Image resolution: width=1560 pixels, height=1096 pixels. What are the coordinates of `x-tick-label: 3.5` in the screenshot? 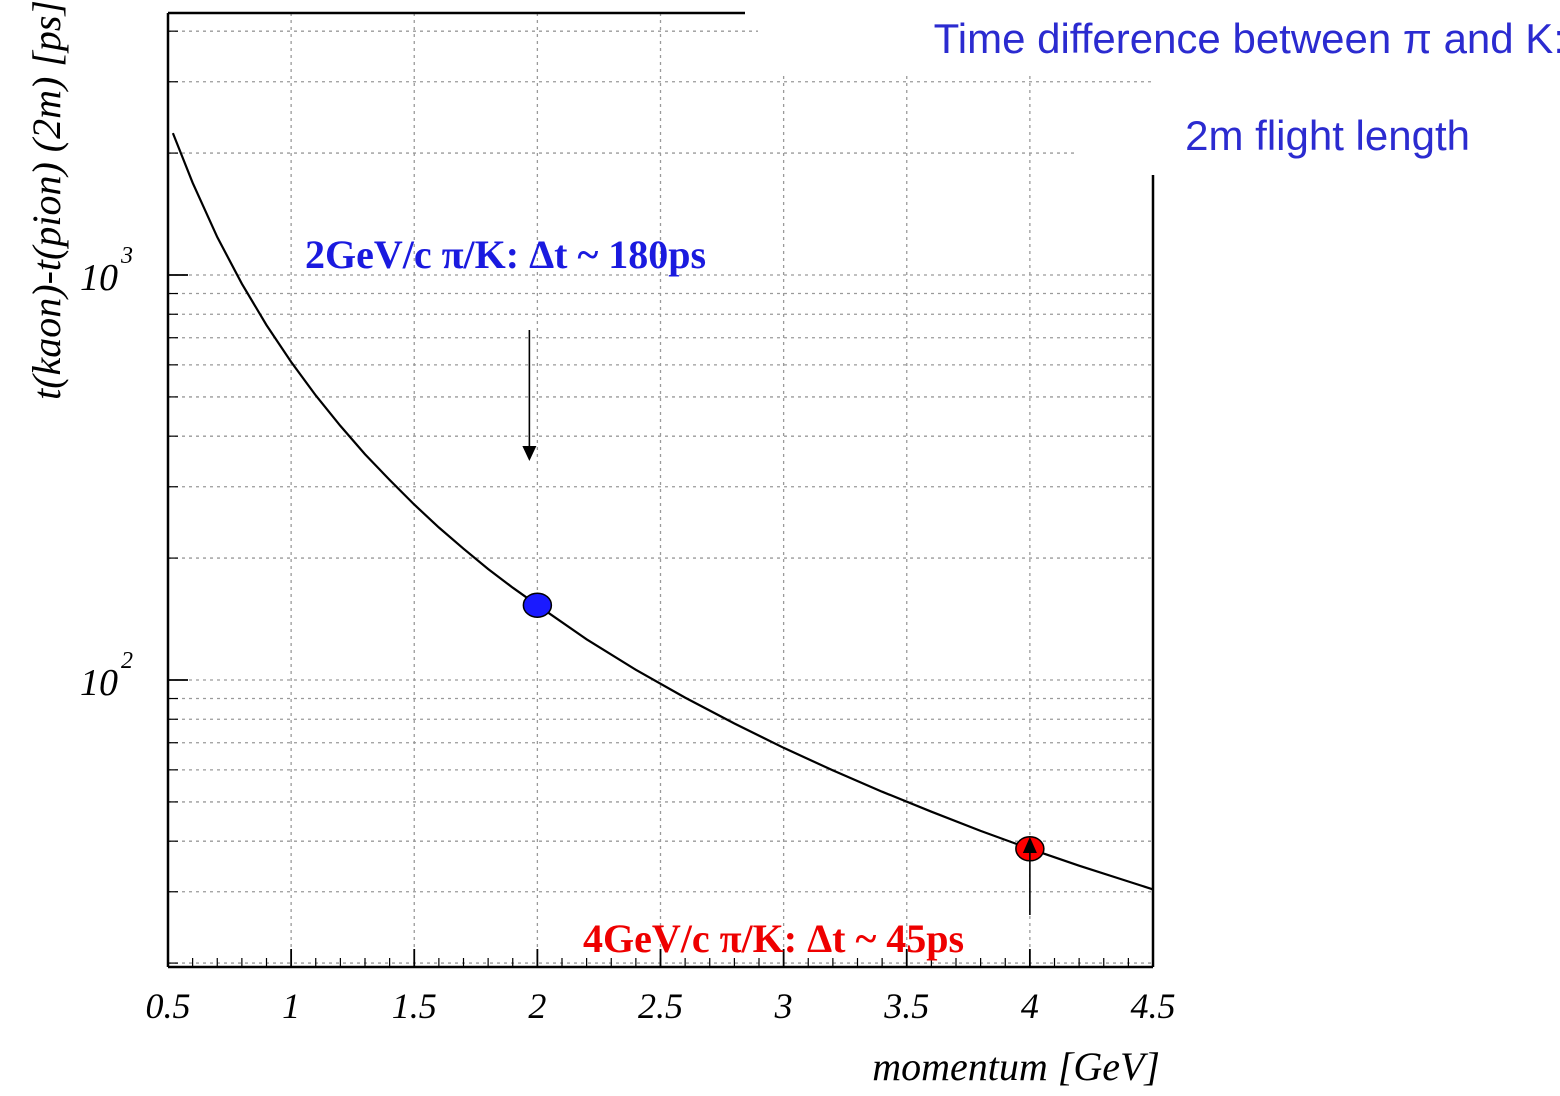 It's located at (906, 1006).